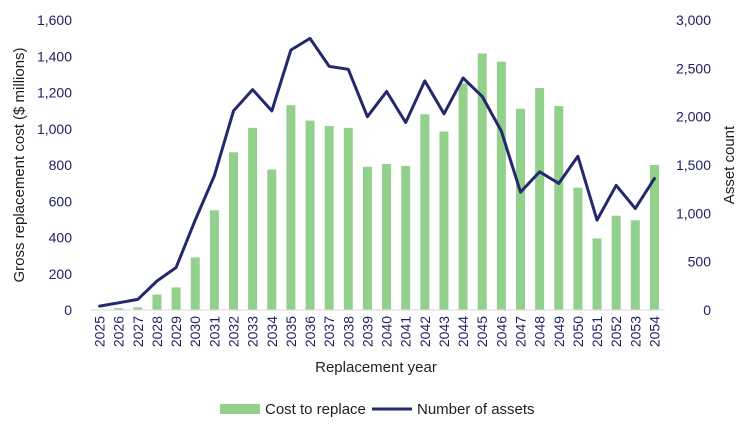 This screenshot has height=441, width=750. What do you see at coordinates (54, 56) in the screenshot?
I see `y-tick-label: 1,400` at bounding box center [54, 56].